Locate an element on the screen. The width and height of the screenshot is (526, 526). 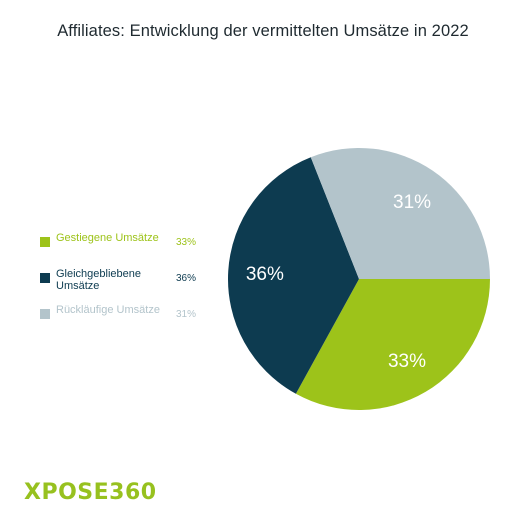
legend-label: Gleichgebliebene Umsätze is located at coordinates (99, 280).